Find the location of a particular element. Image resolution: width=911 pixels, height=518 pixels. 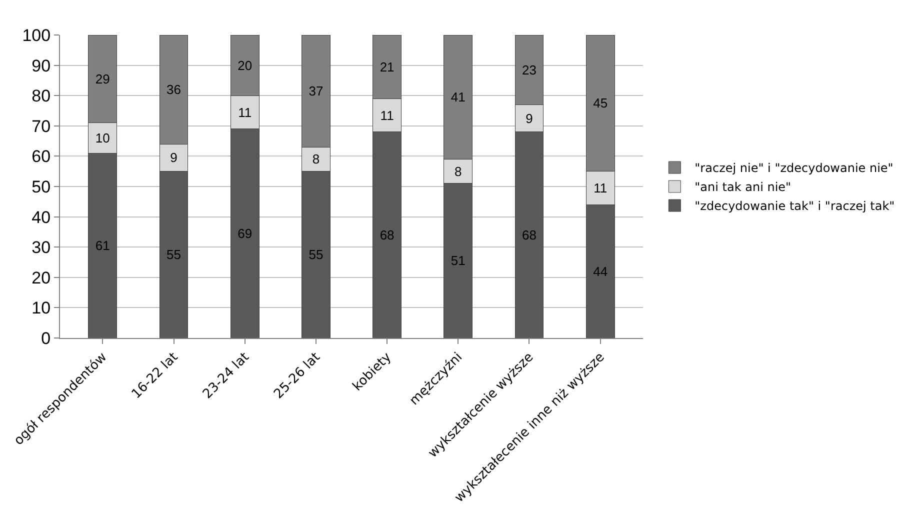

data-label: 10 is located at coordinates (102, 138).